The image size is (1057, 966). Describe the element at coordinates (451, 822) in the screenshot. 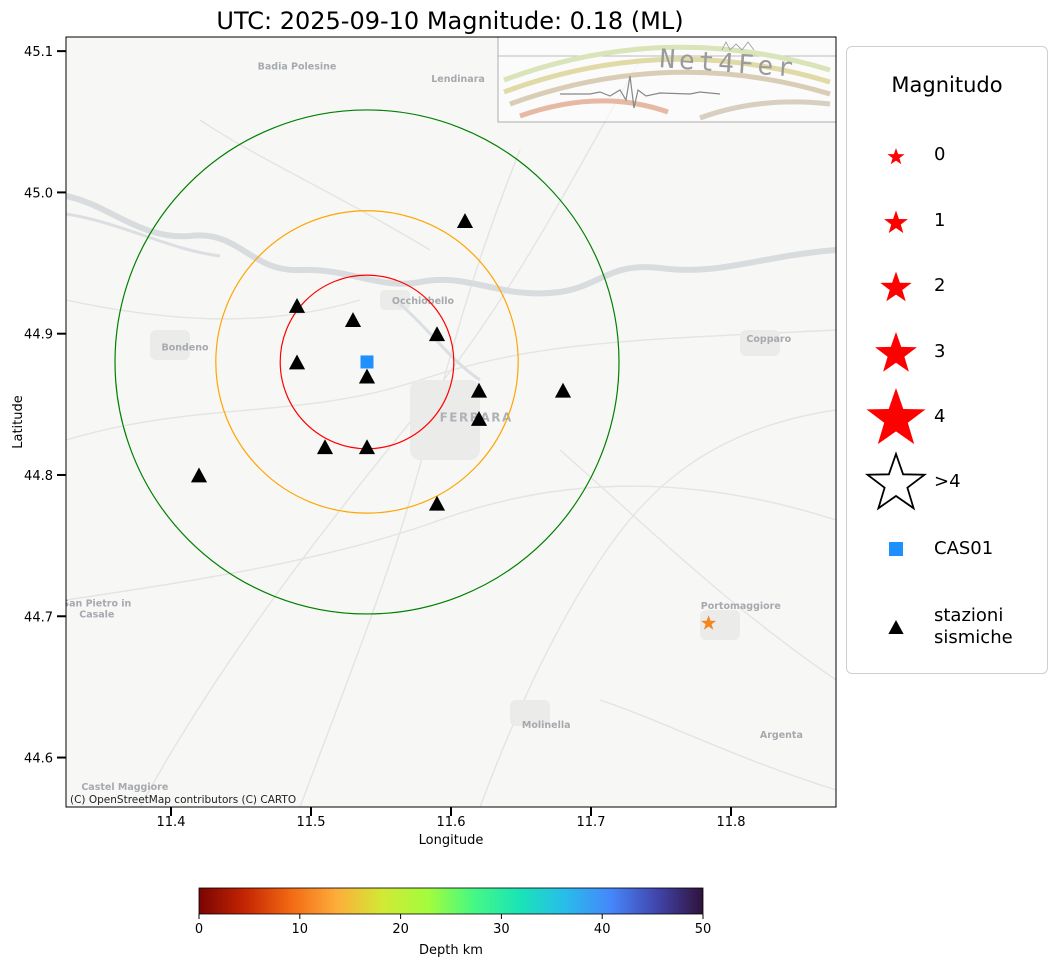

I see `x-tick-label: 11.6` at that location.